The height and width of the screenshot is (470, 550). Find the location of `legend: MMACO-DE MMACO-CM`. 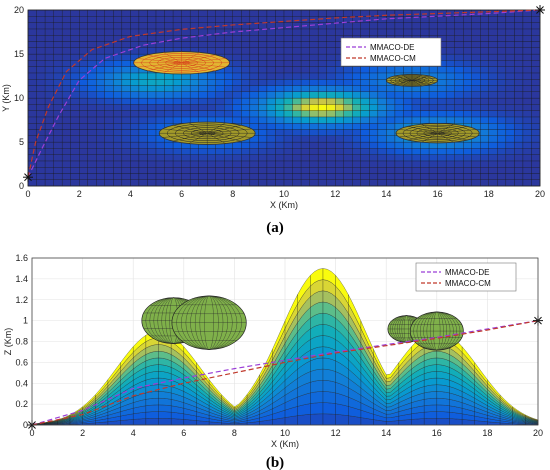

legend: MMACO-DE MMACO-CM is located at coordinates (466, 277).